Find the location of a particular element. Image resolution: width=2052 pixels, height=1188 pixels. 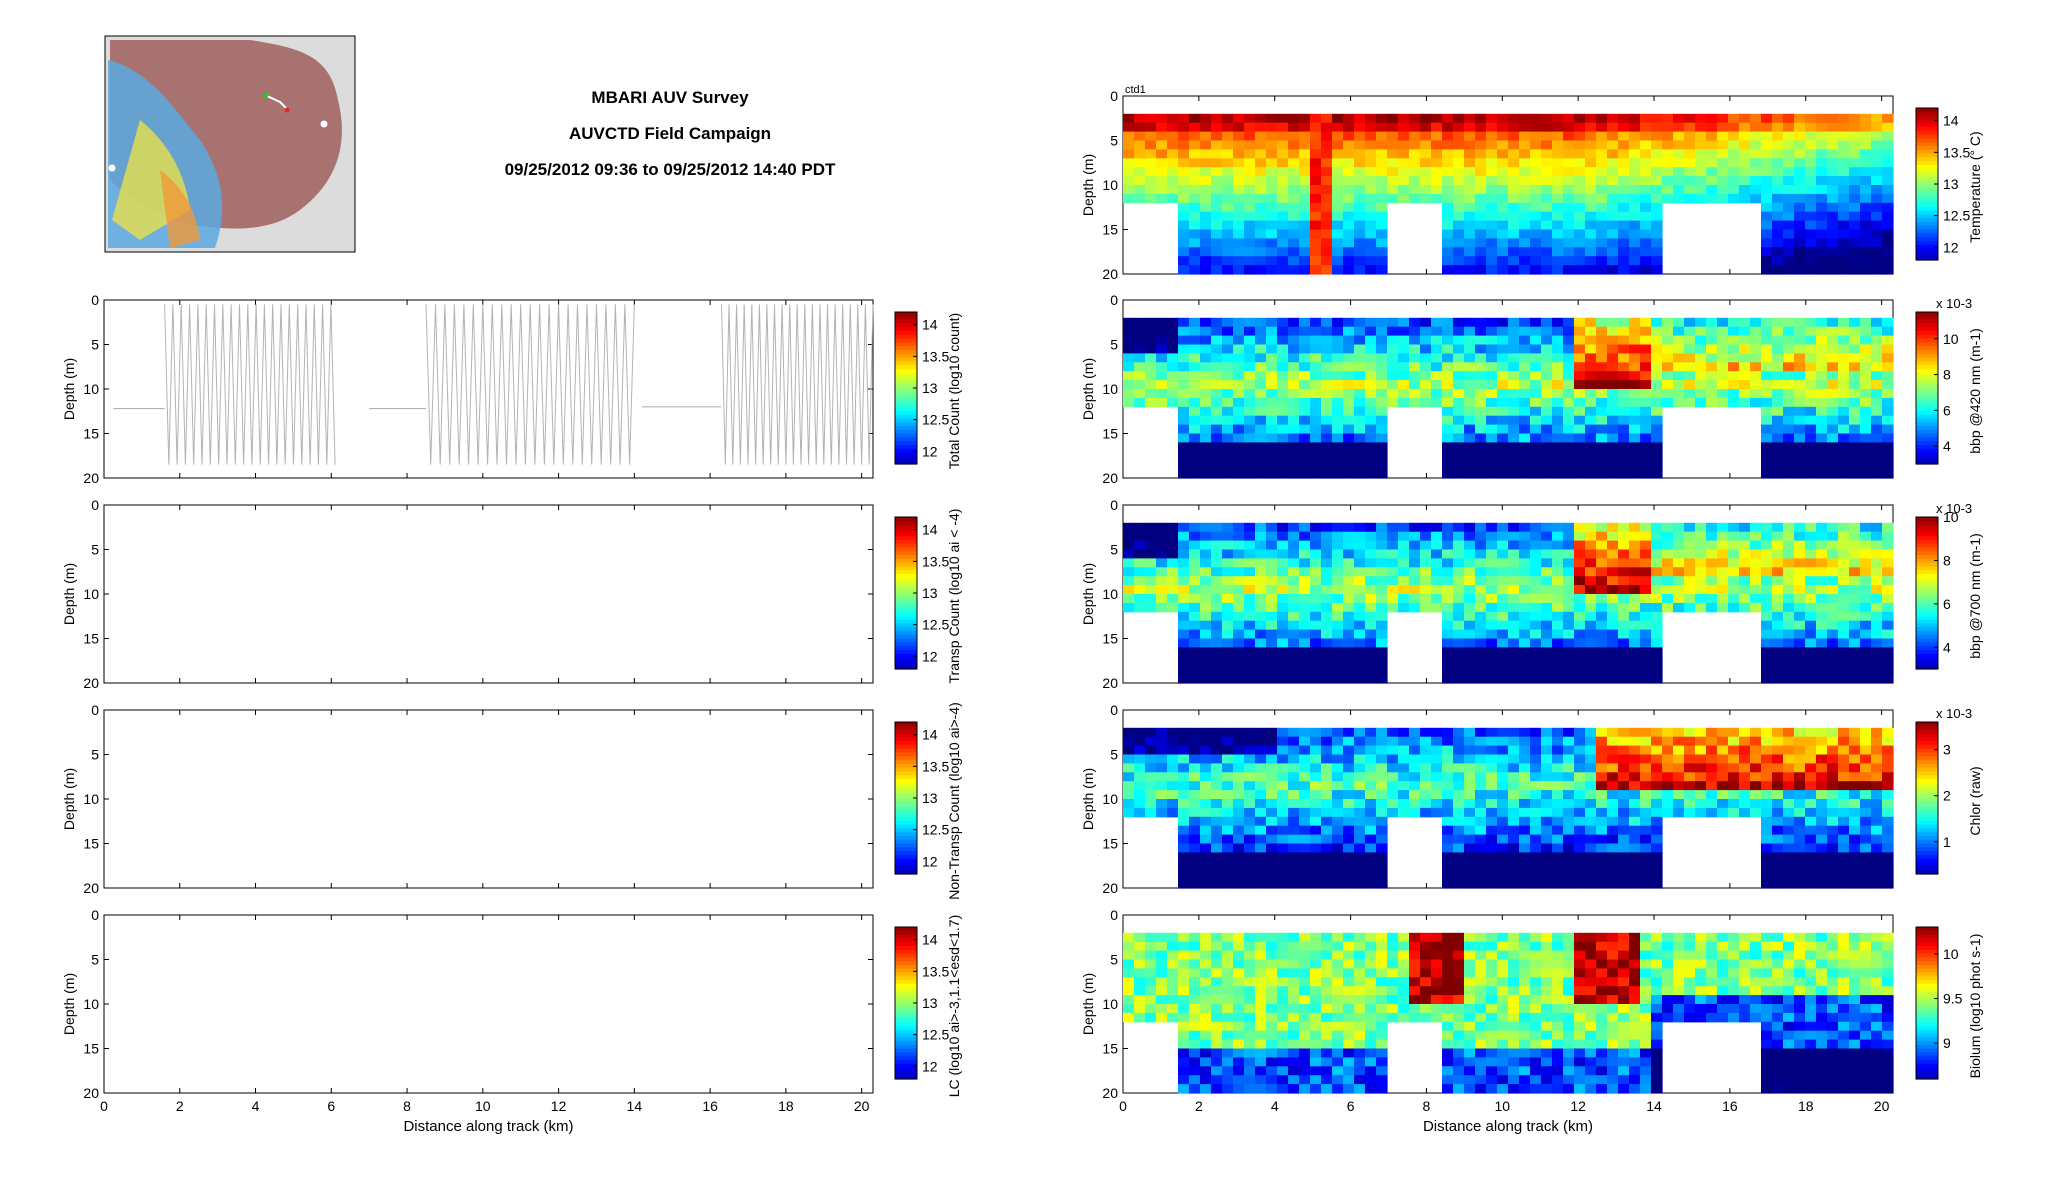

y-tick-label: 15 is located at coordinates (91, 844).